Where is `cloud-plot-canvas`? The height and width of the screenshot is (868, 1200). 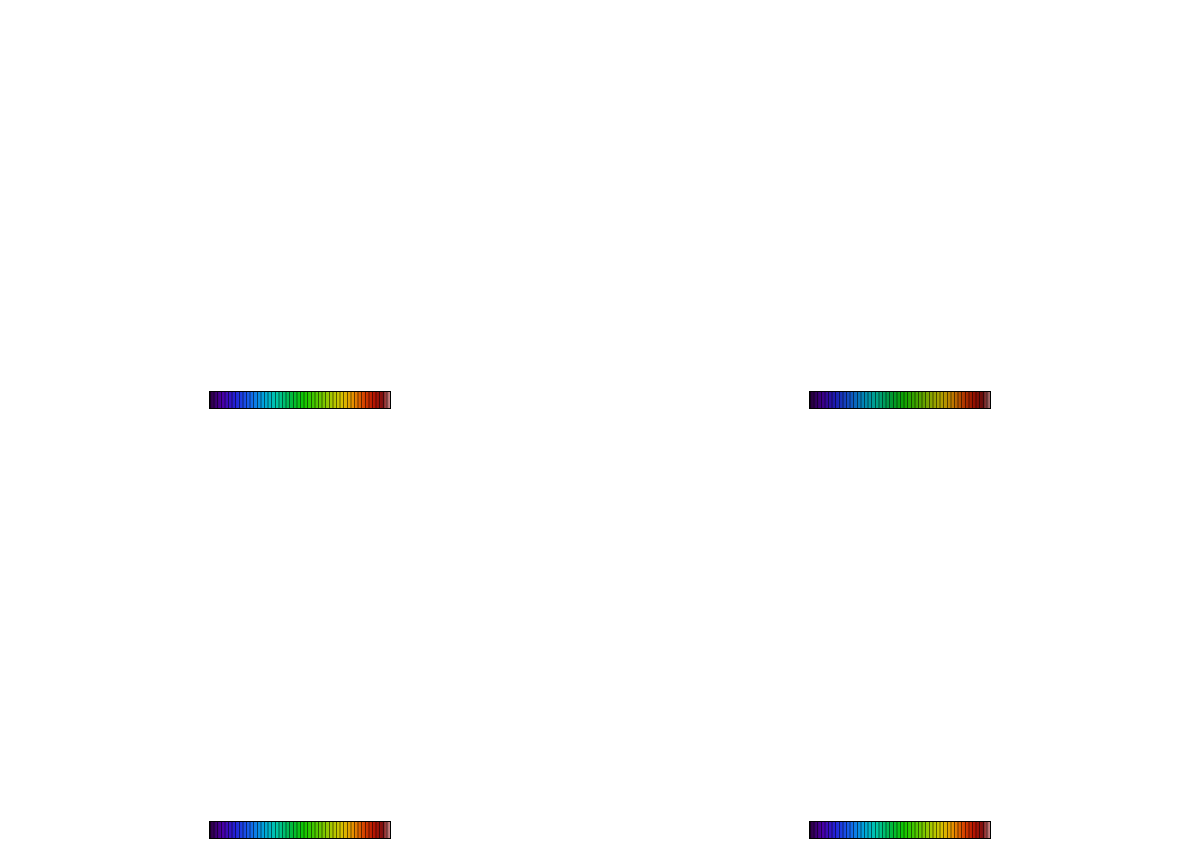
cloud-plot-canvas is located at coordinates (901, 201).